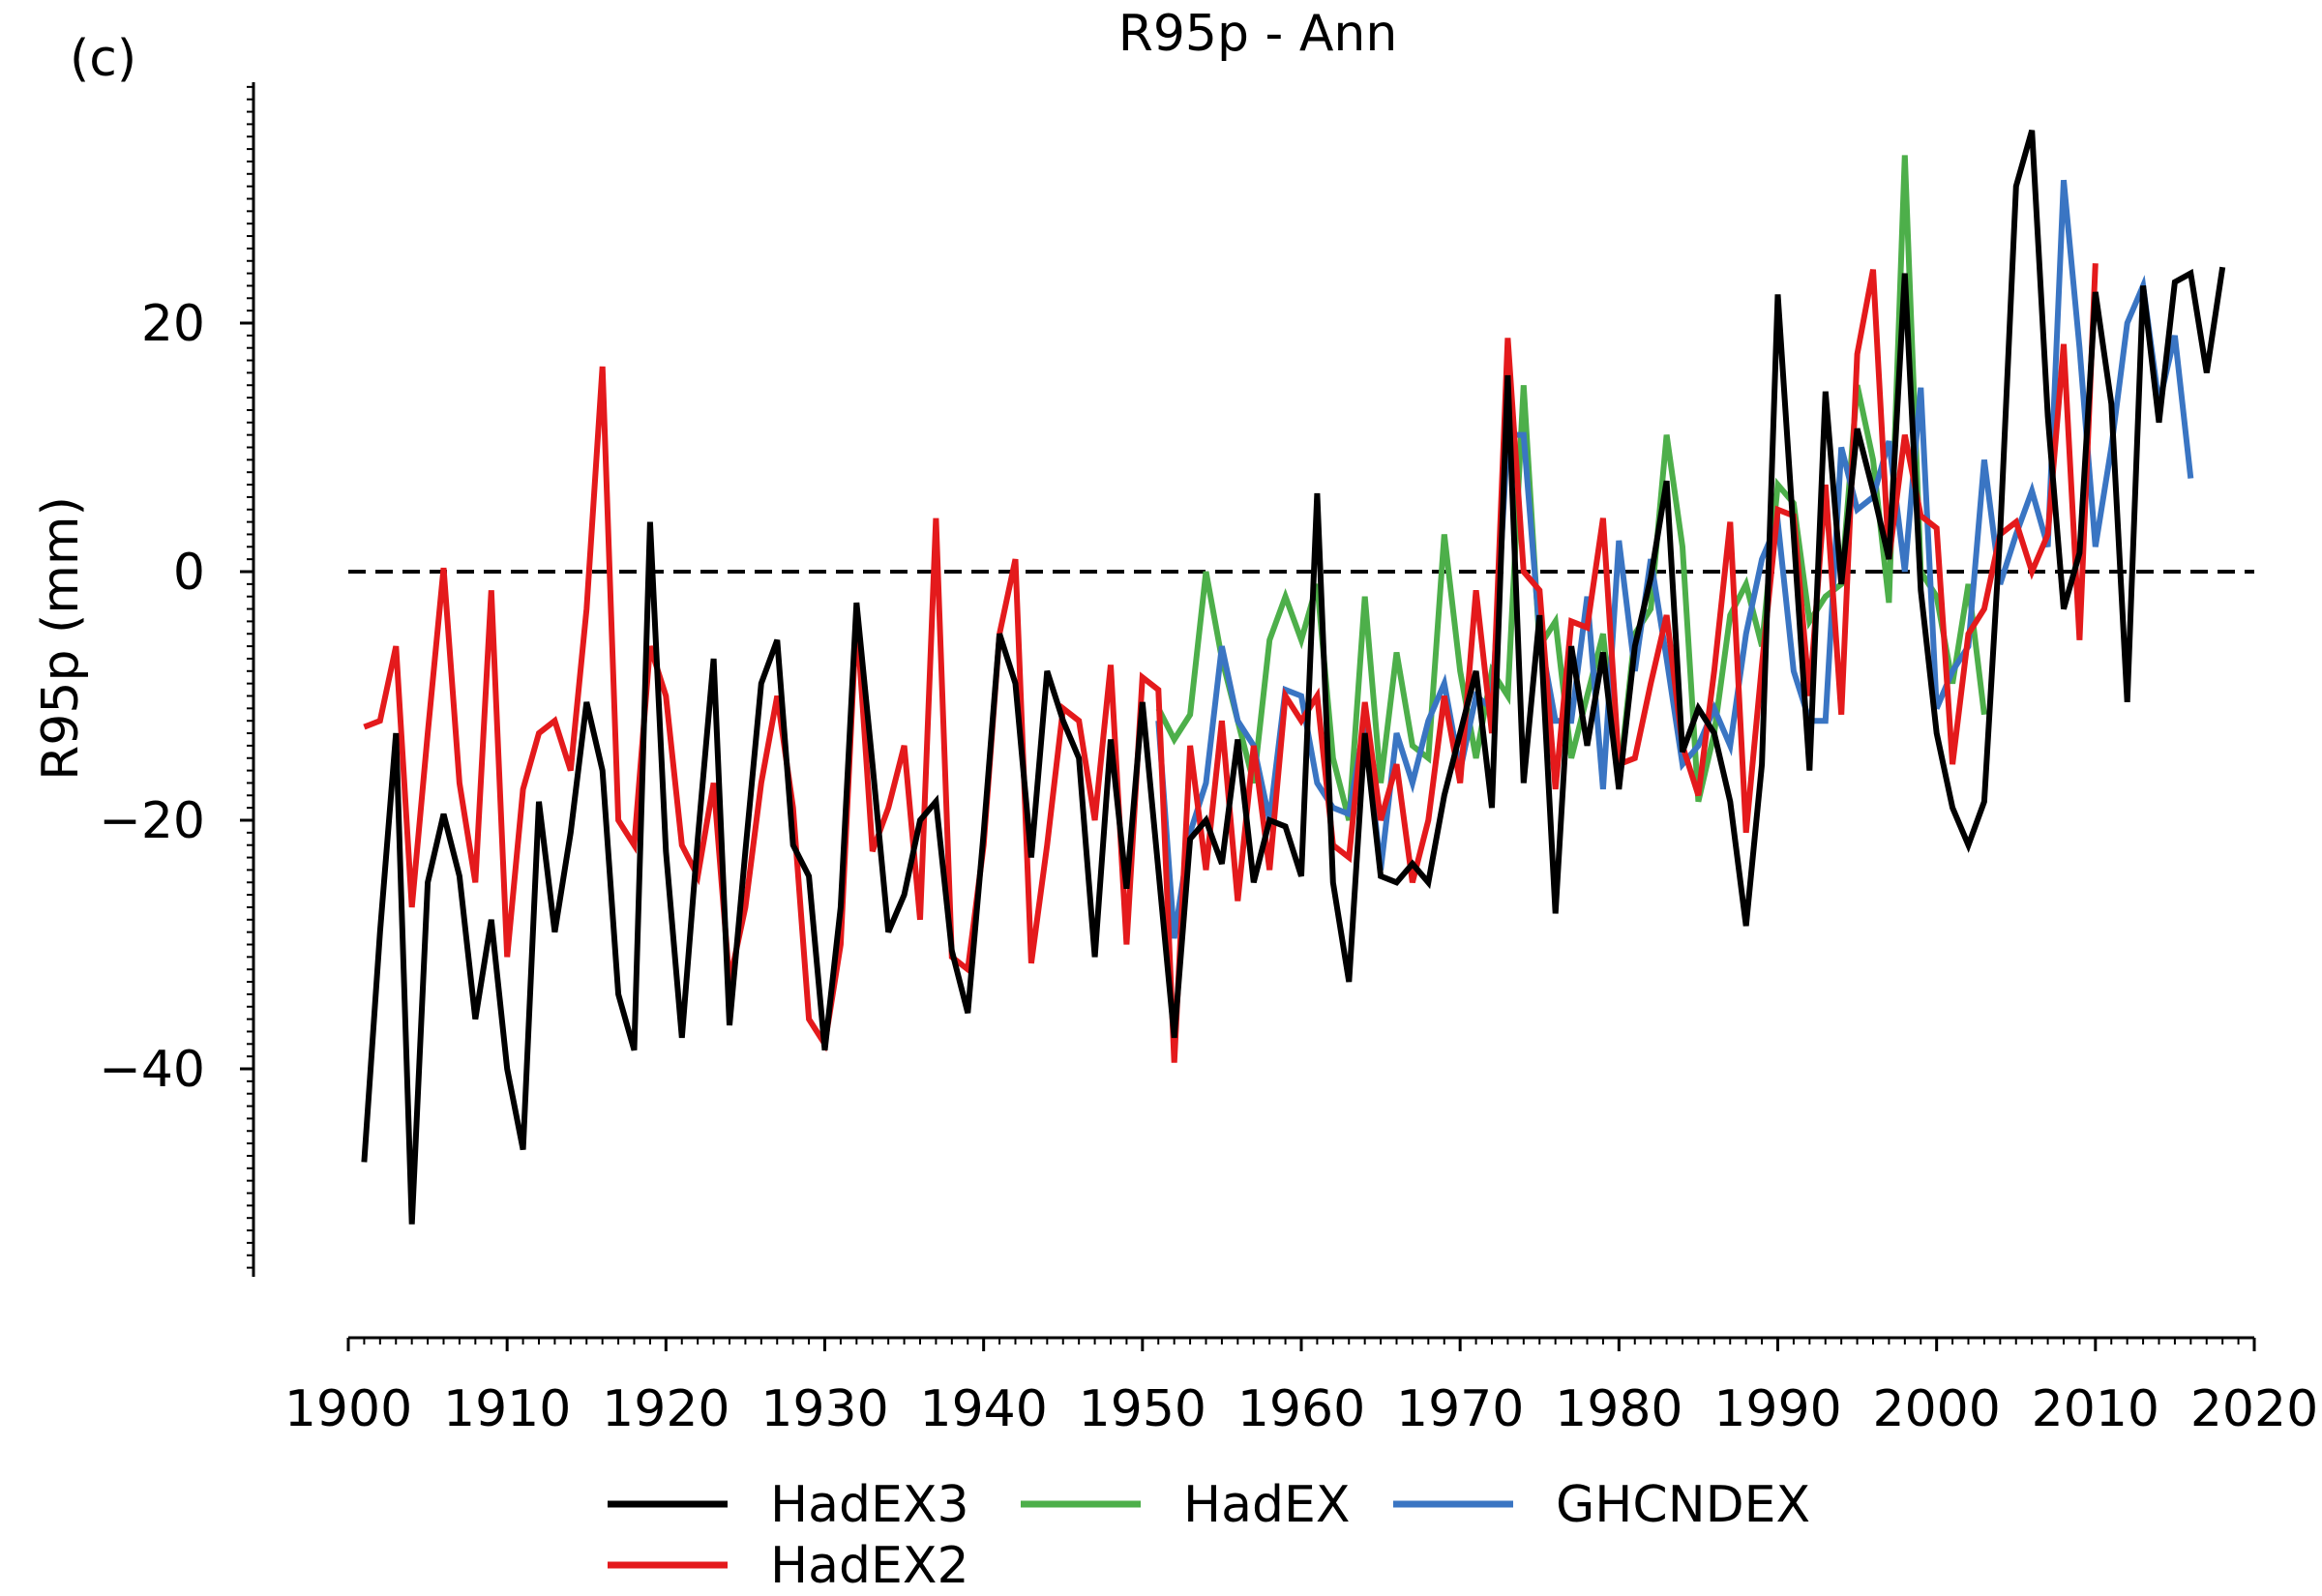  What do you see at coordinates (1618, 1409) in the screenshot?
I see `x-tick-label: 1980` at bounding box center [1618, 1409].